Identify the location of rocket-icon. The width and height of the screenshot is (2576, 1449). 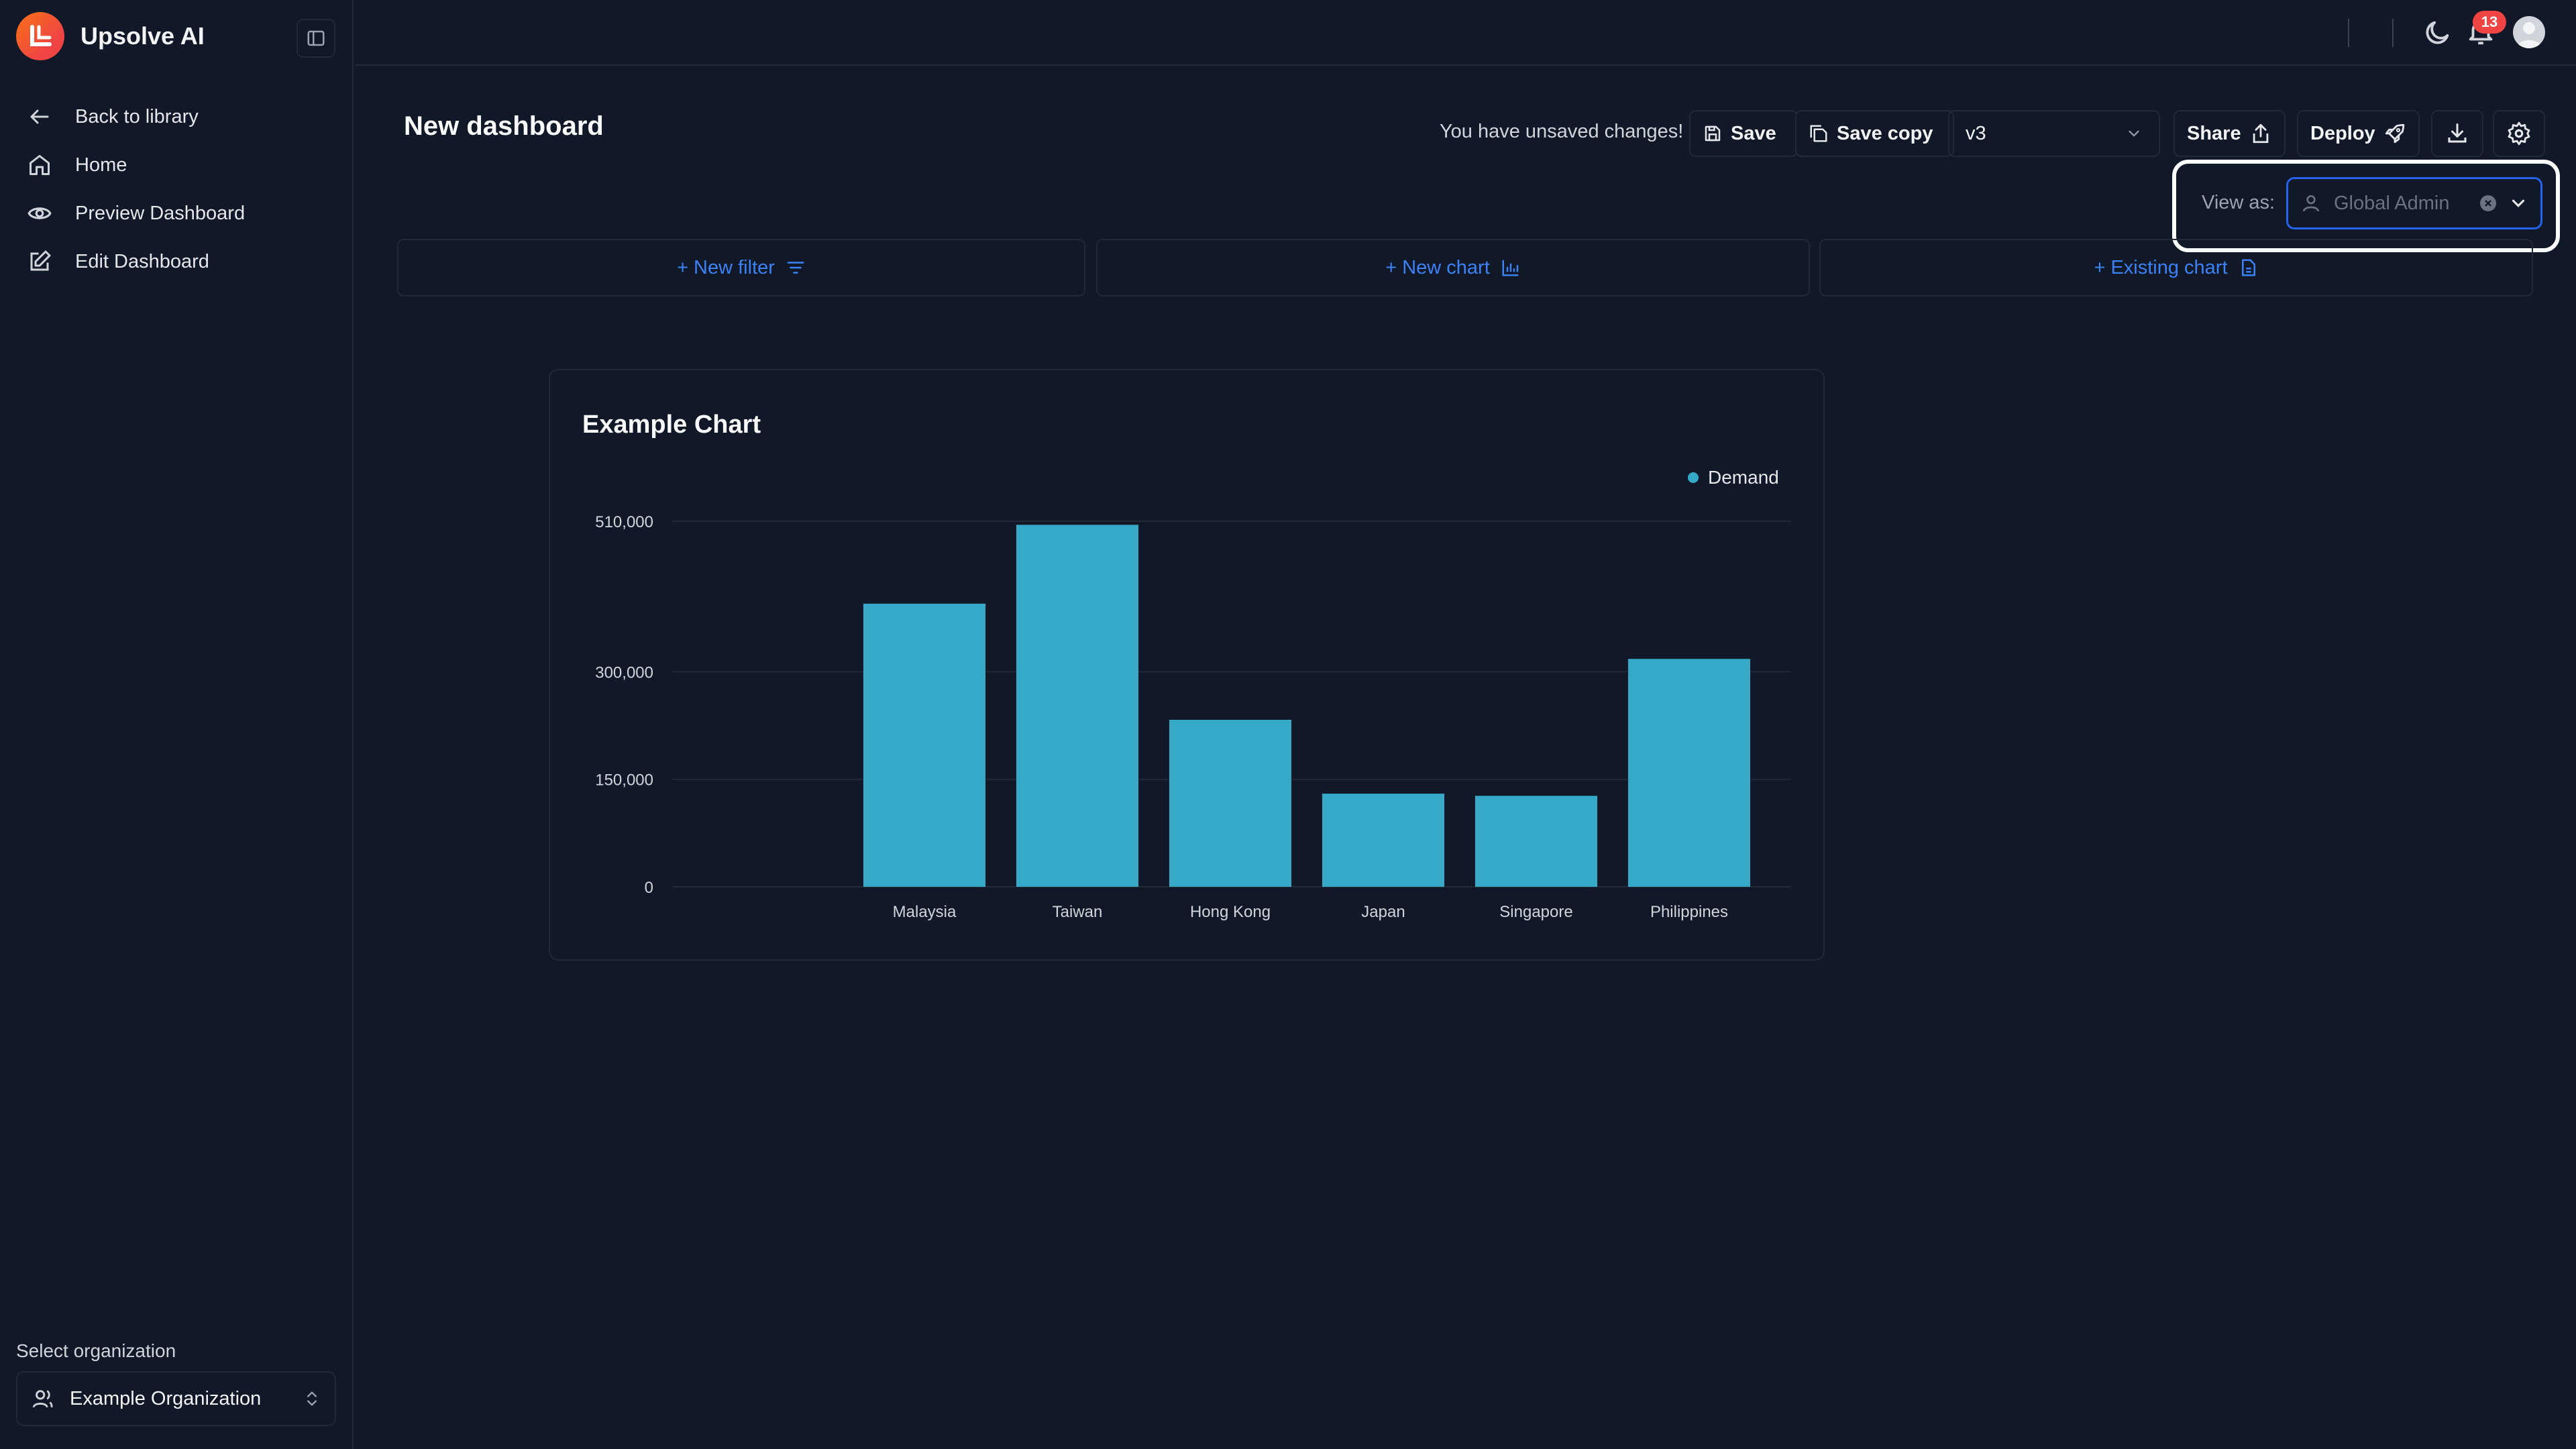
(2394, 133).